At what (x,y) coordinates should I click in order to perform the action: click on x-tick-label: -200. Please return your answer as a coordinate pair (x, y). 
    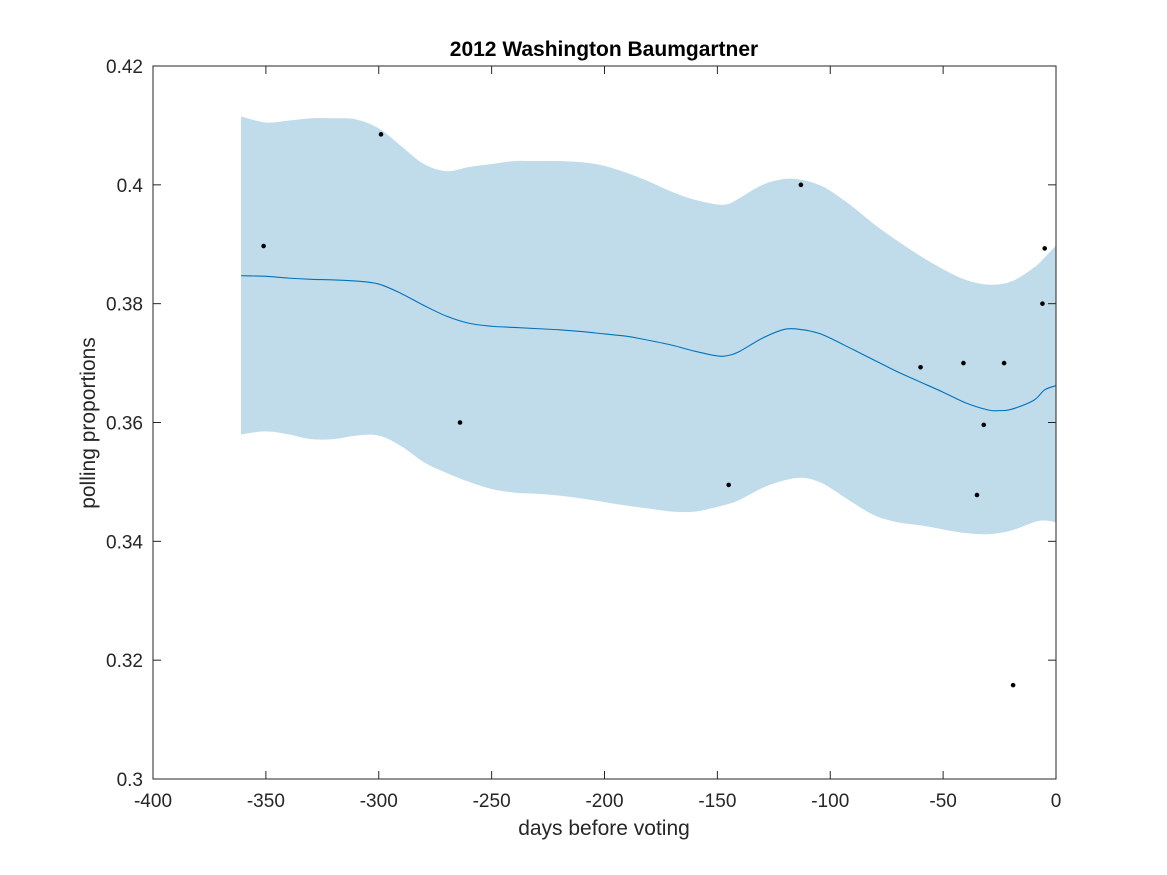
    Looking at the image, I should click on (604, 801).